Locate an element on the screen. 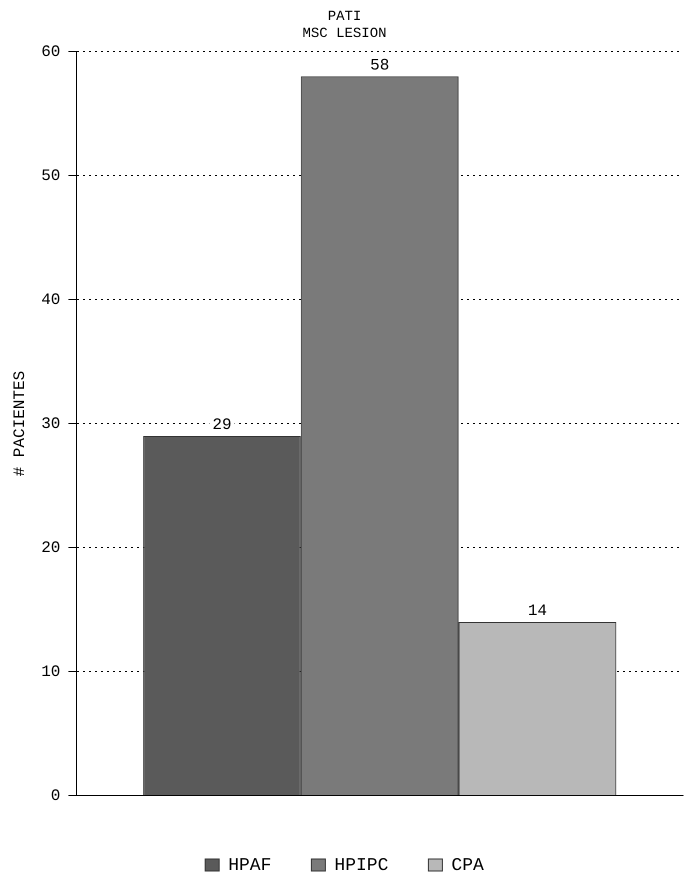 The height and width of the screenshot is (884, 687). legend-label: HPIPC is located at coordinates (361, 866).